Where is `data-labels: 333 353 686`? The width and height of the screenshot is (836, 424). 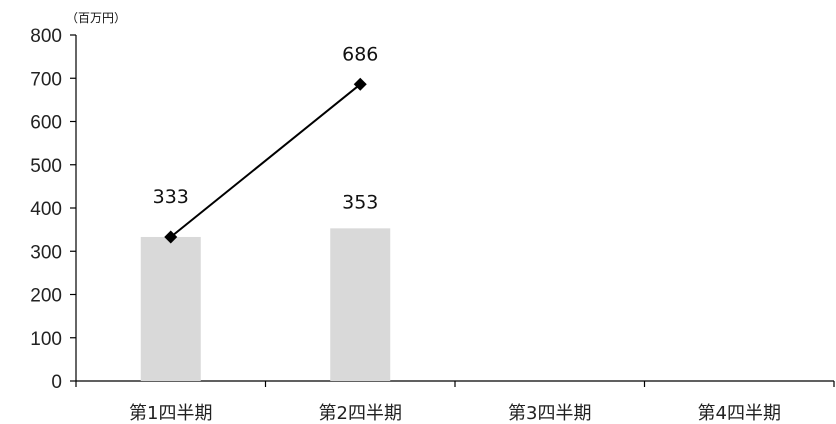 data-labels: 333 353 686 is located at coordinates (266, 128).